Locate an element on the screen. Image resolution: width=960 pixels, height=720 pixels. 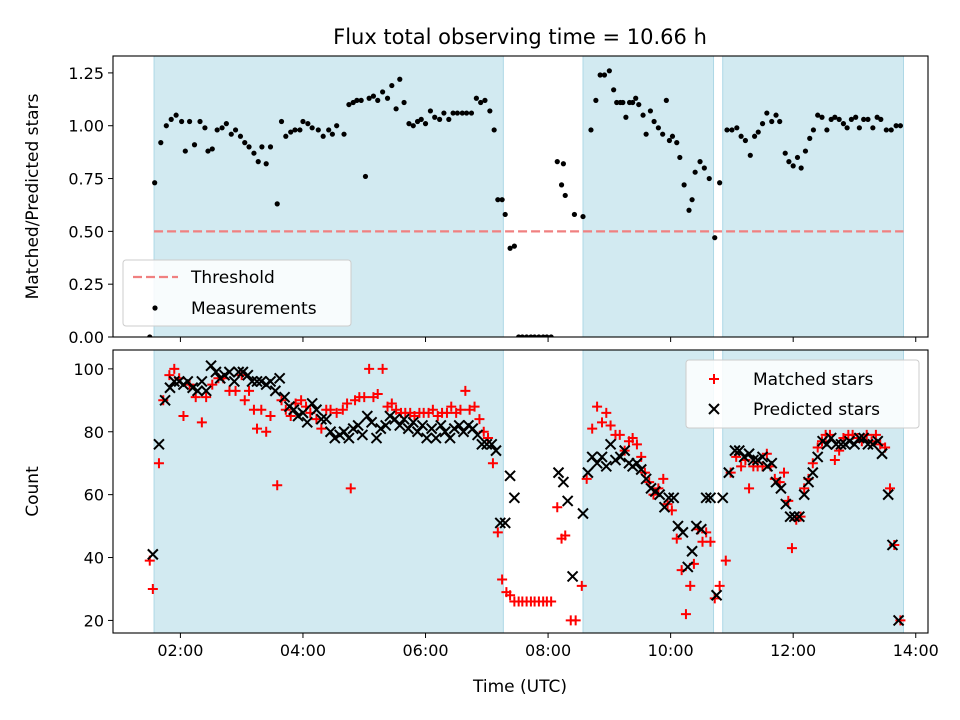
y-tick-label: 1.00 is located at coordinates (86, 126).